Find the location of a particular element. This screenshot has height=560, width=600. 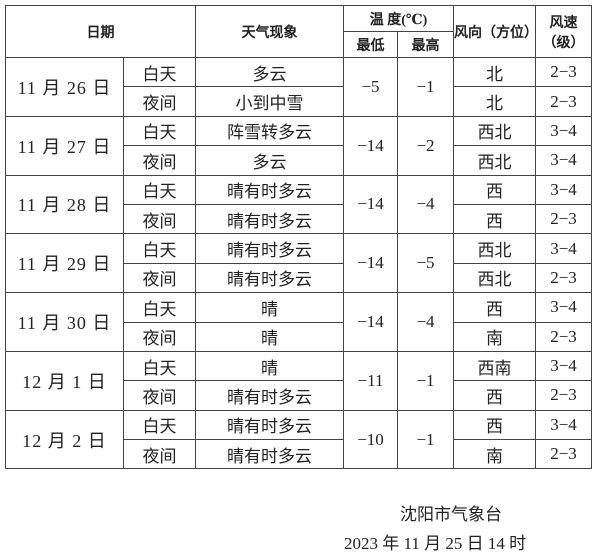

header-temperature: 温 度(℃) is located at coordinates (398, 18).